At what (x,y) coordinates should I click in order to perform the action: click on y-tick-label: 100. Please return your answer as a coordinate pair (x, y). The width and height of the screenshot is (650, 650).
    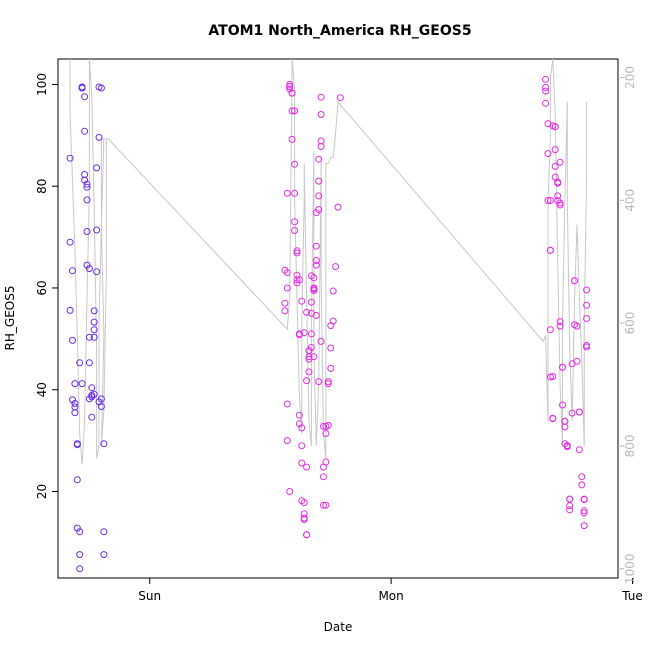
    Looking at the image, I should click on (42, 84).